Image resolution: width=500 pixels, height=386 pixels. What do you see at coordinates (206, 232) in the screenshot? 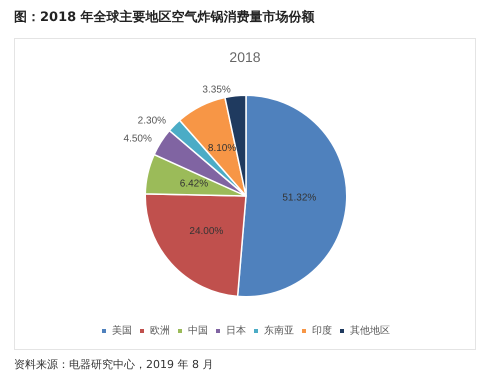
I see `data-label: 24.00%` at bounding box center [206, 232].